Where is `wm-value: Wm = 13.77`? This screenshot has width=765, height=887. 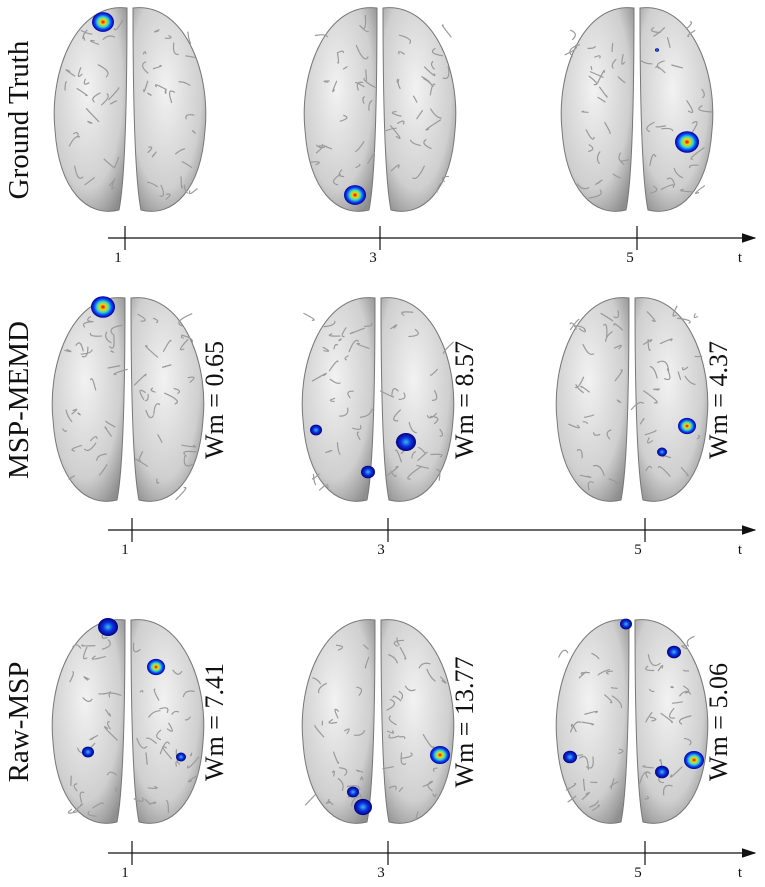 wm-value: Wm = 13.77 is located at coordinates (464, 722).